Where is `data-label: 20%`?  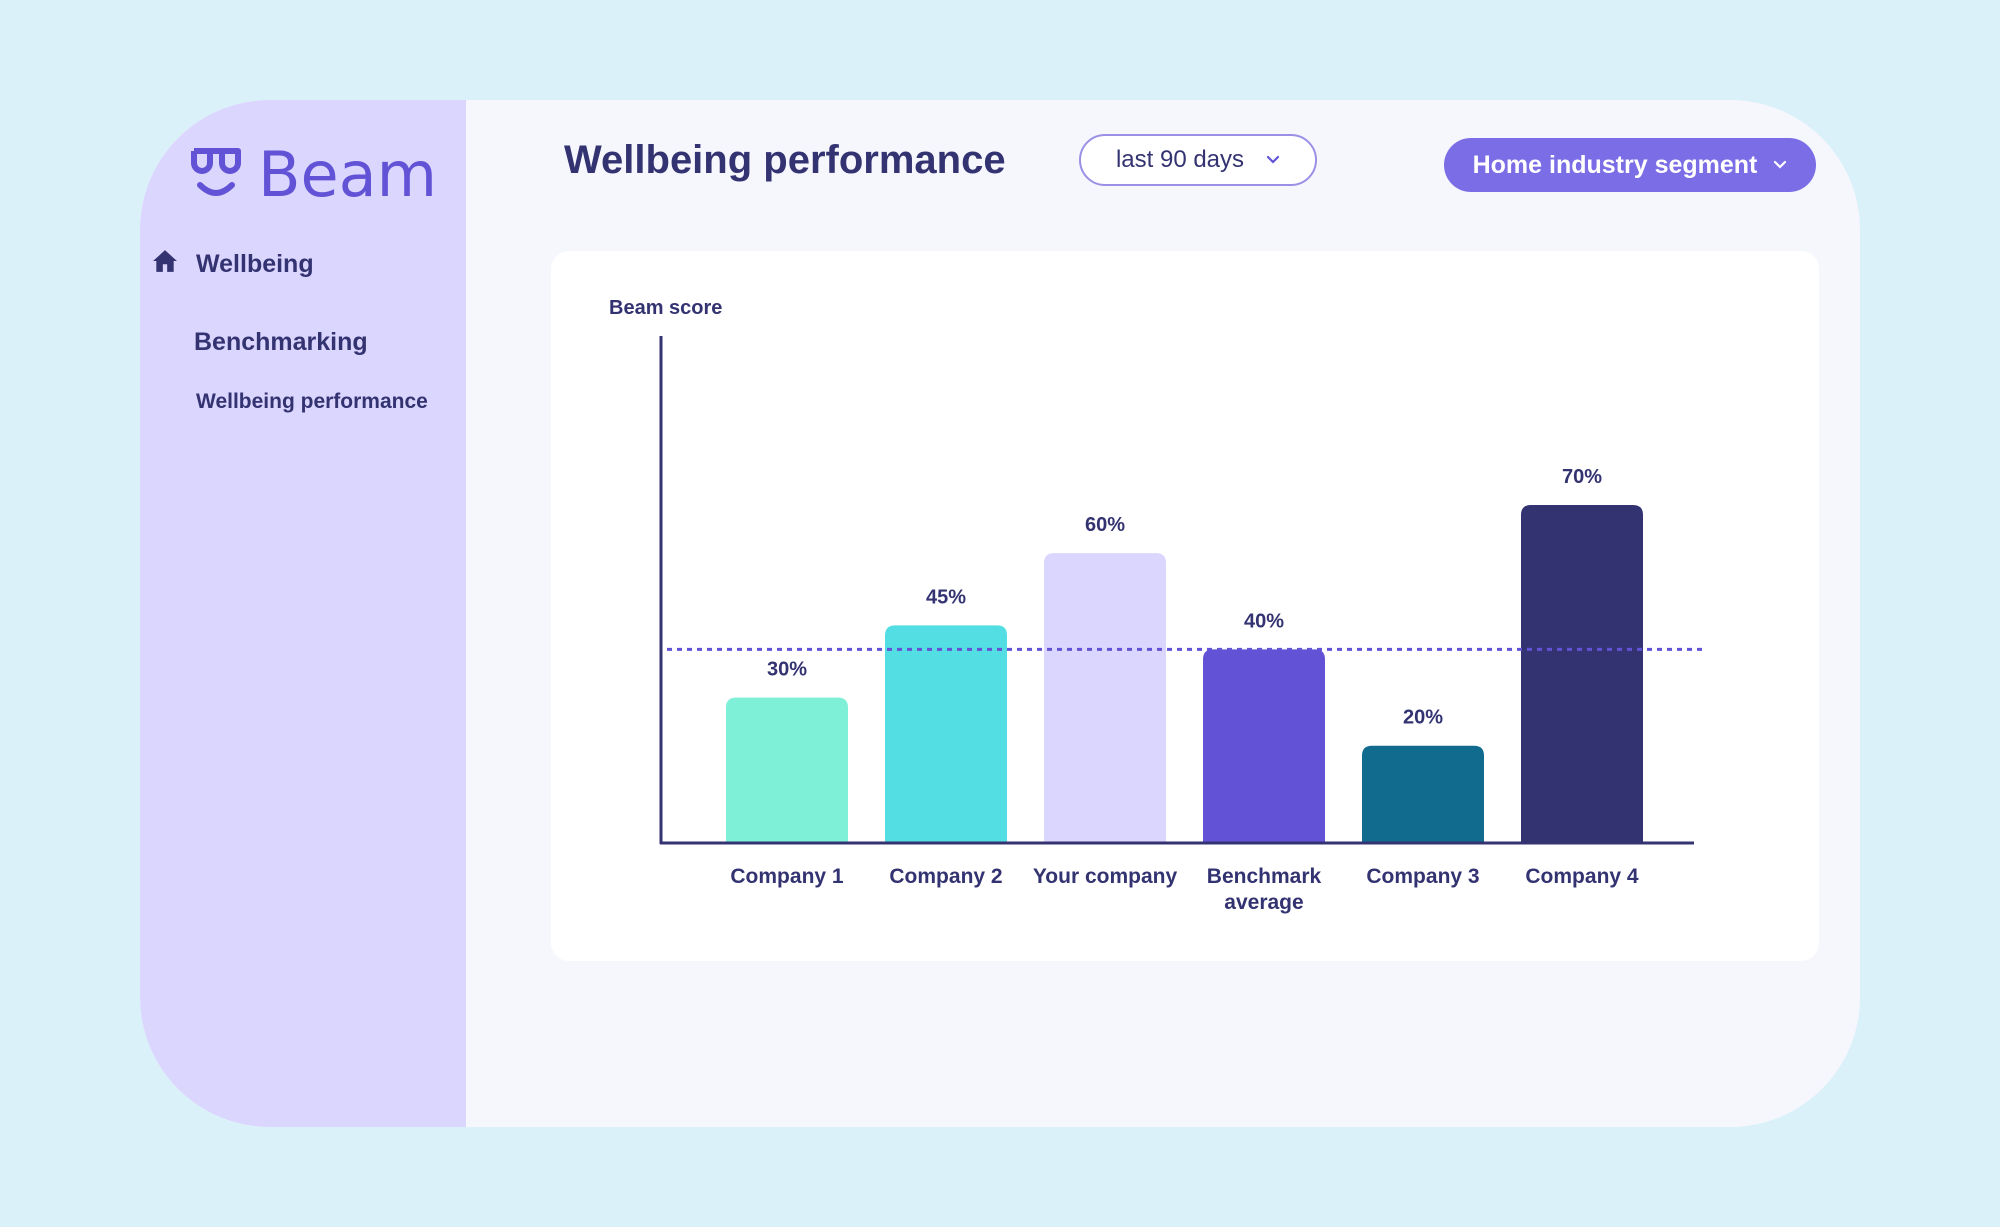
data-label: 20% is located at coordinates (1423, 718).